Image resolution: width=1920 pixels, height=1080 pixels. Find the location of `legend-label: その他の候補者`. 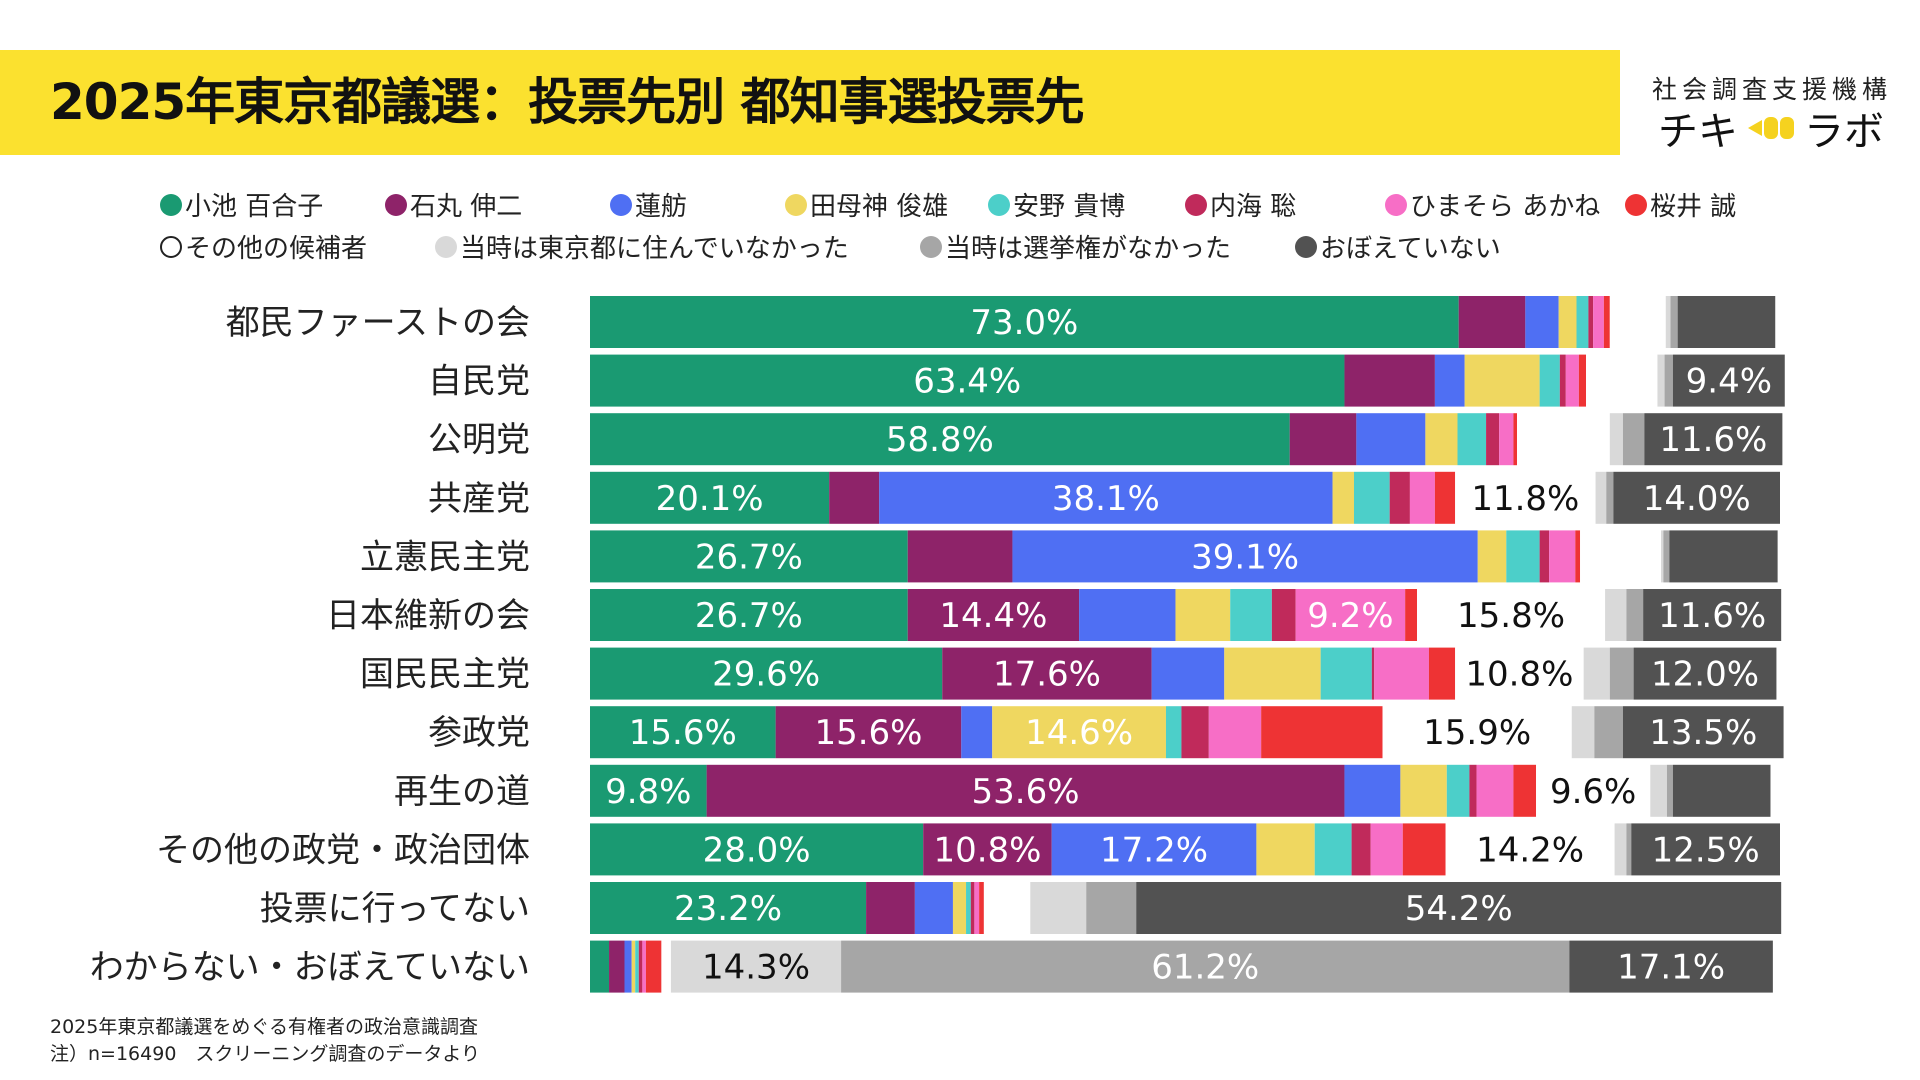

legend-label: その他の候補者 is located at coordinates (276, 249).